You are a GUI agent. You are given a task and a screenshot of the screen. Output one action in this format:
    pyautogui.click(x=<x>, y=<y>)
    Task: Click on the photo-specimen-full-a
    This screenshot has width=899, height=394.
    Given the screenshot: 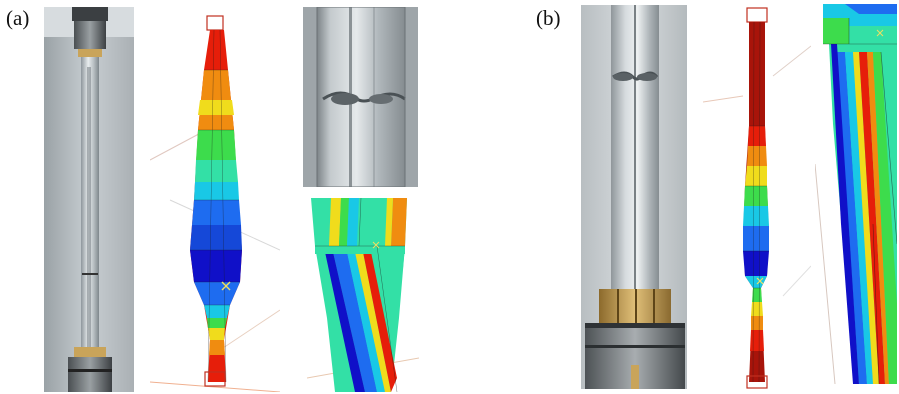 What is the action you would take?
    pyautogui.click(x=89, y=199)
    